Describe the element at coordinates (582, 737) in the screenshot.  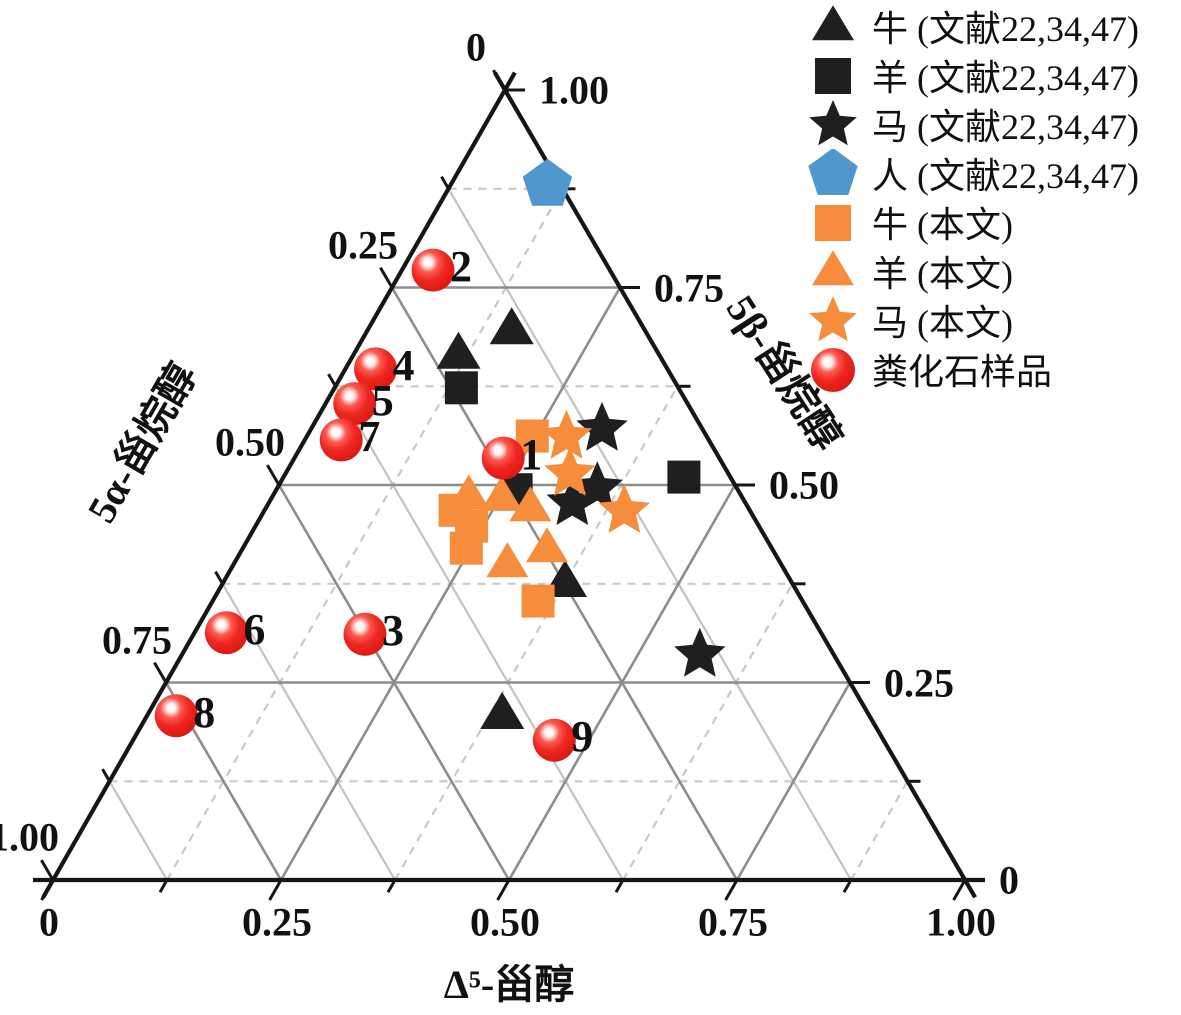
I see `sample-number-label: 9` at that location.